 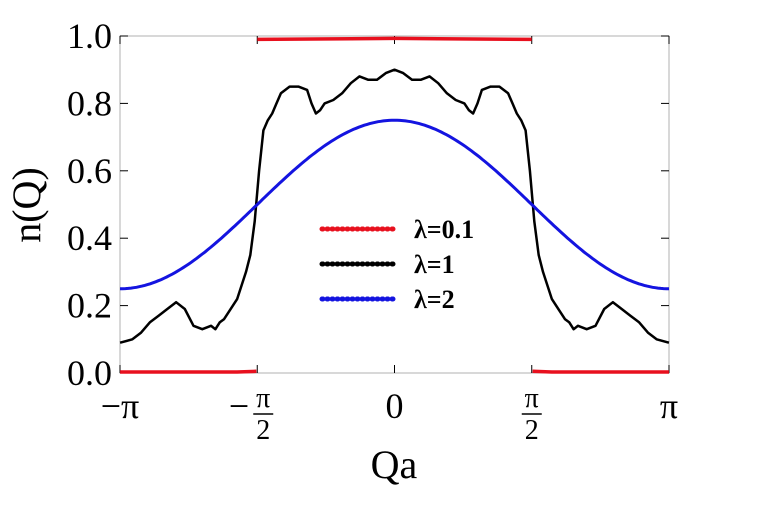 I want to click on x-tick-label-4: π, so click(x=669, y=406).